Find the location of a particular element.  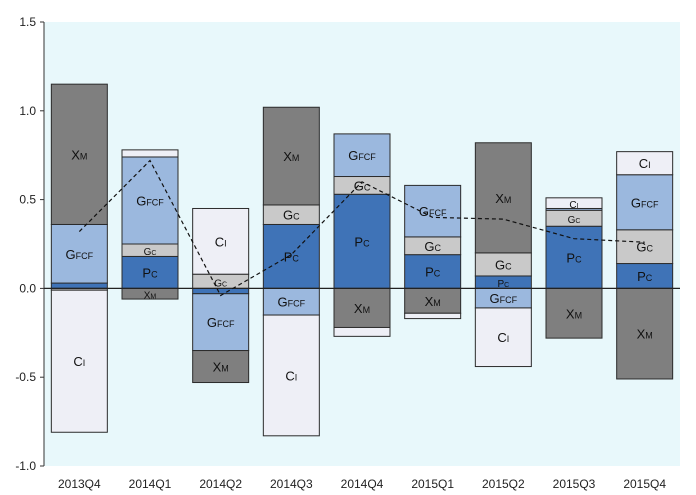

x-tick-label: 2013Q4 is located at coordinates (79, 484).